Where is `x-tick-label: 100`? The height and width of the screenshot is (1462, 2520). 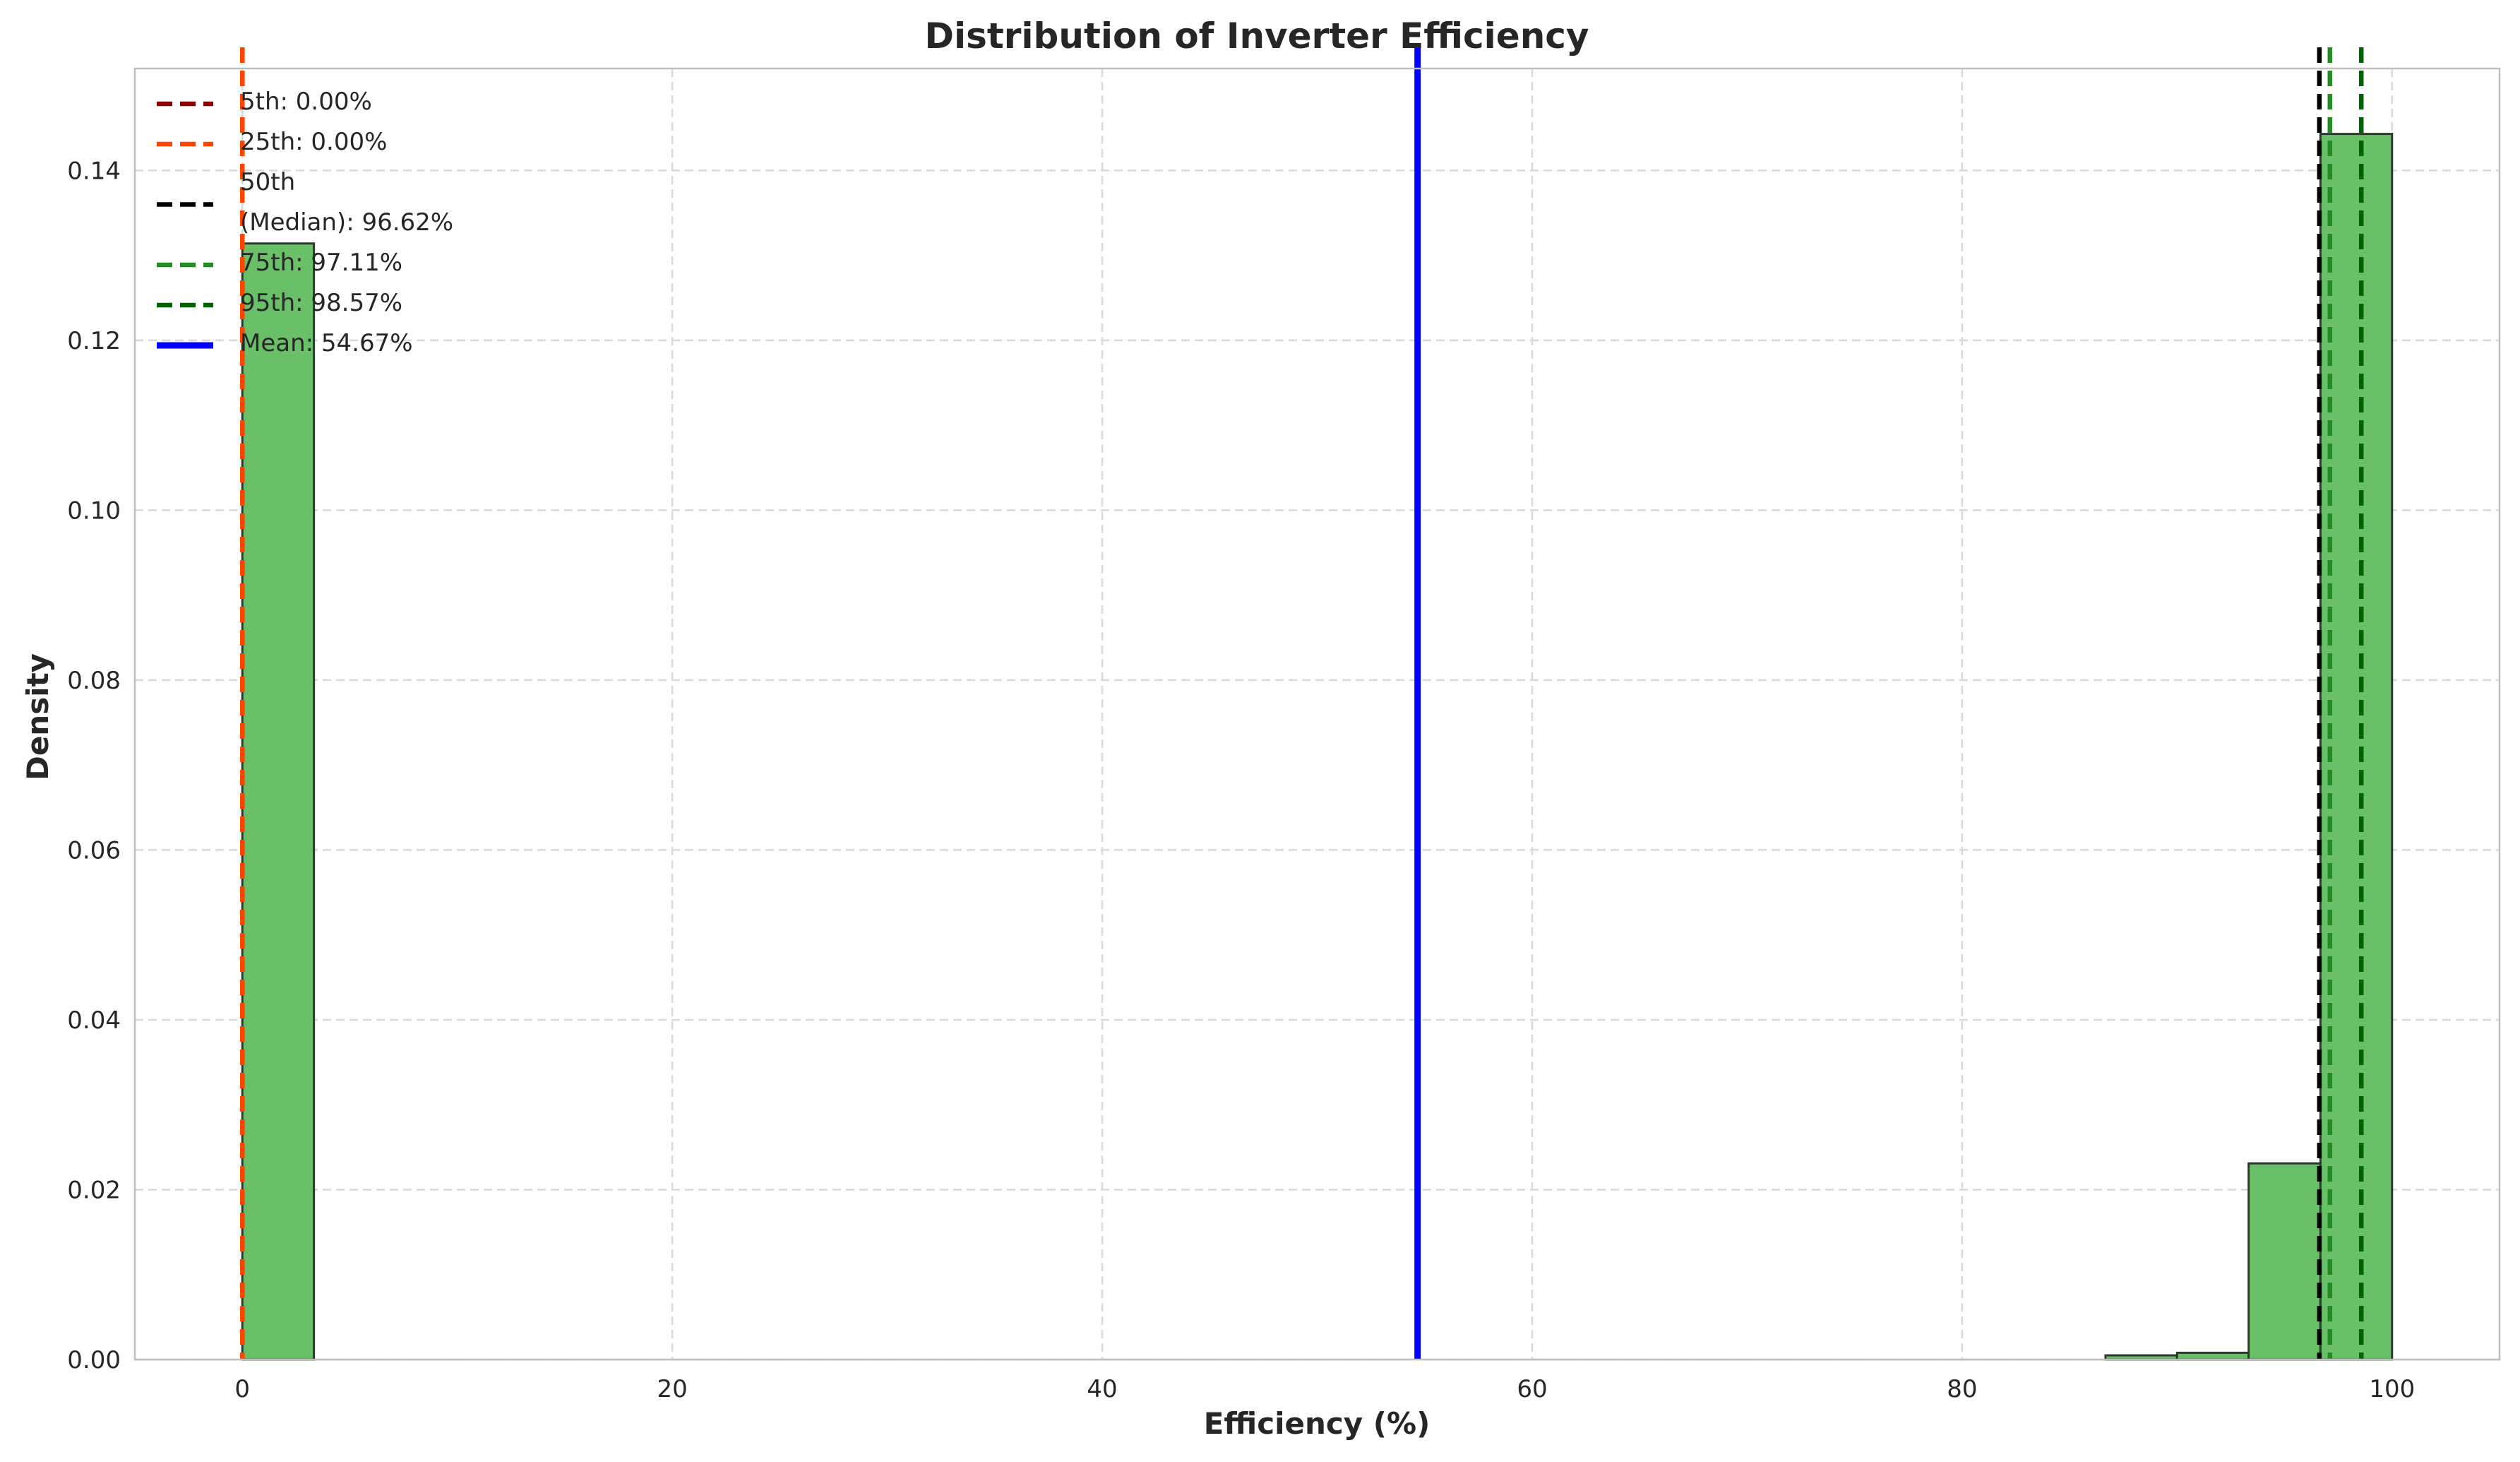
x-tick-label: 100 is located at coordinates (2392, 1389).